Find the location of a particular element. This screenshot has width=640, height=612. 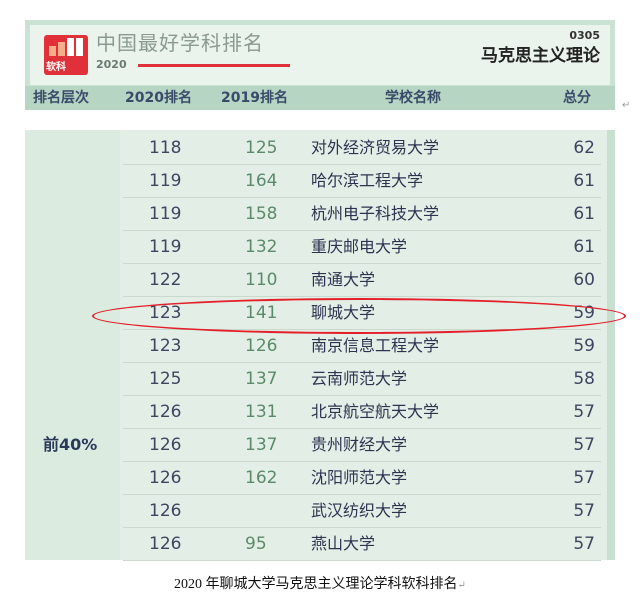

rank-2020: 122 is located at coordinates (165, 280).